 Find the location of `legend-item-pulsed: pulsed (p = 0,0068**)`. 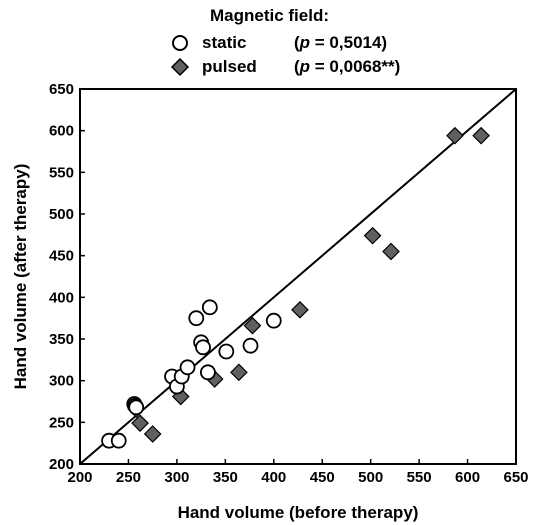

legend-item-pulsed: pulsed (p = 0,0068**) is located at coordinates (284, 67).